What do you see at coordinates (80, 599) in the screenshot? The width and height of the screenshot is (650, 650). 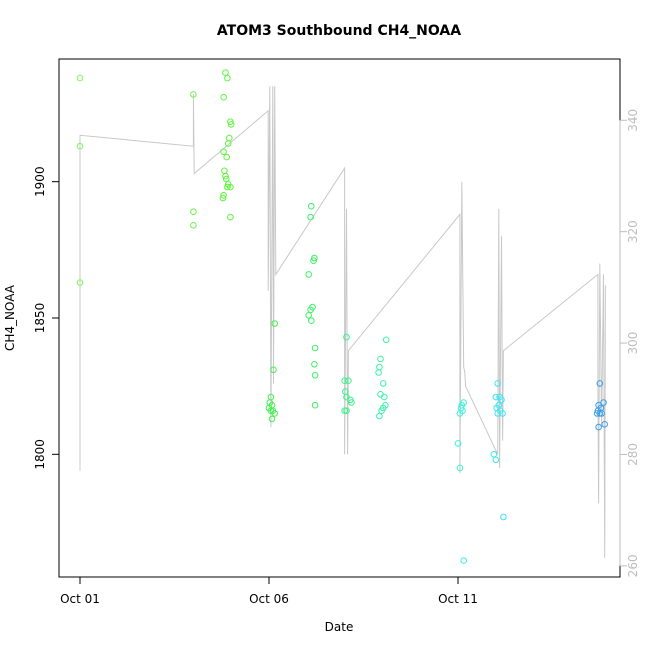 I see `x-tick-label: Oct 01` at bounding box center [80, 599].